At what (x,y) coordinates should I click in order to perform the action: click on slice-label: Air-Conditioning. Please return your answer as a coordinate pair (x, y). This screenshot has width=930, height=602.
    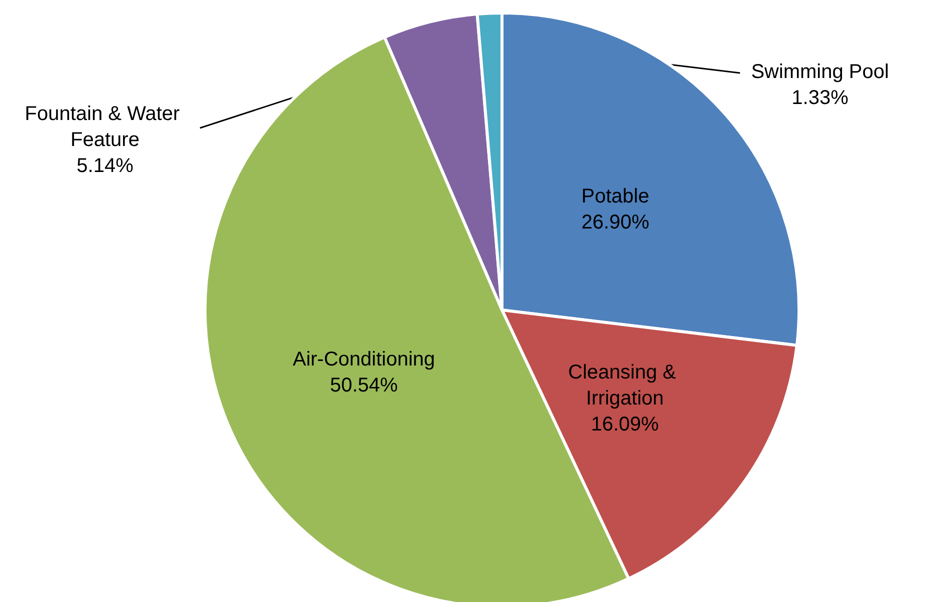
    Looking at the image, I should click on (364, 359).